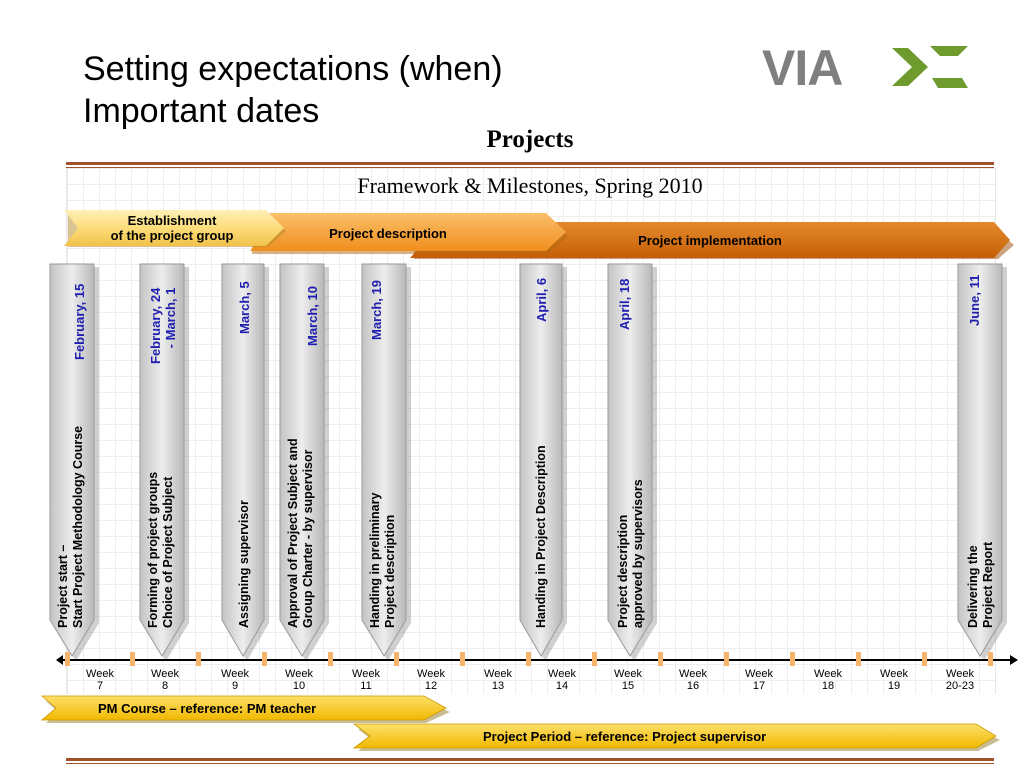  What do you see at coordinates (431, 680) in the screenshot?
I see `week-label: Week 12` at bounding box center [431, 680].